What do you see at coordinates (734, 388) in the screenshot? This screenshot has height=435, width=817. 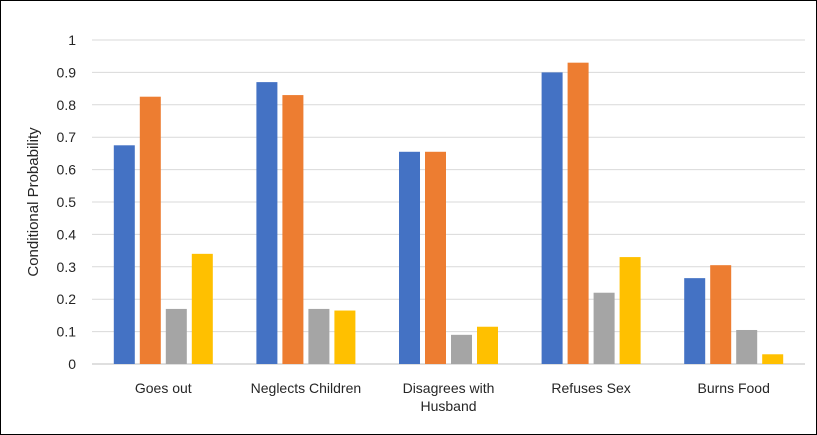 I see `x-category-label: Burns Food` at bounding box center [734, 388].